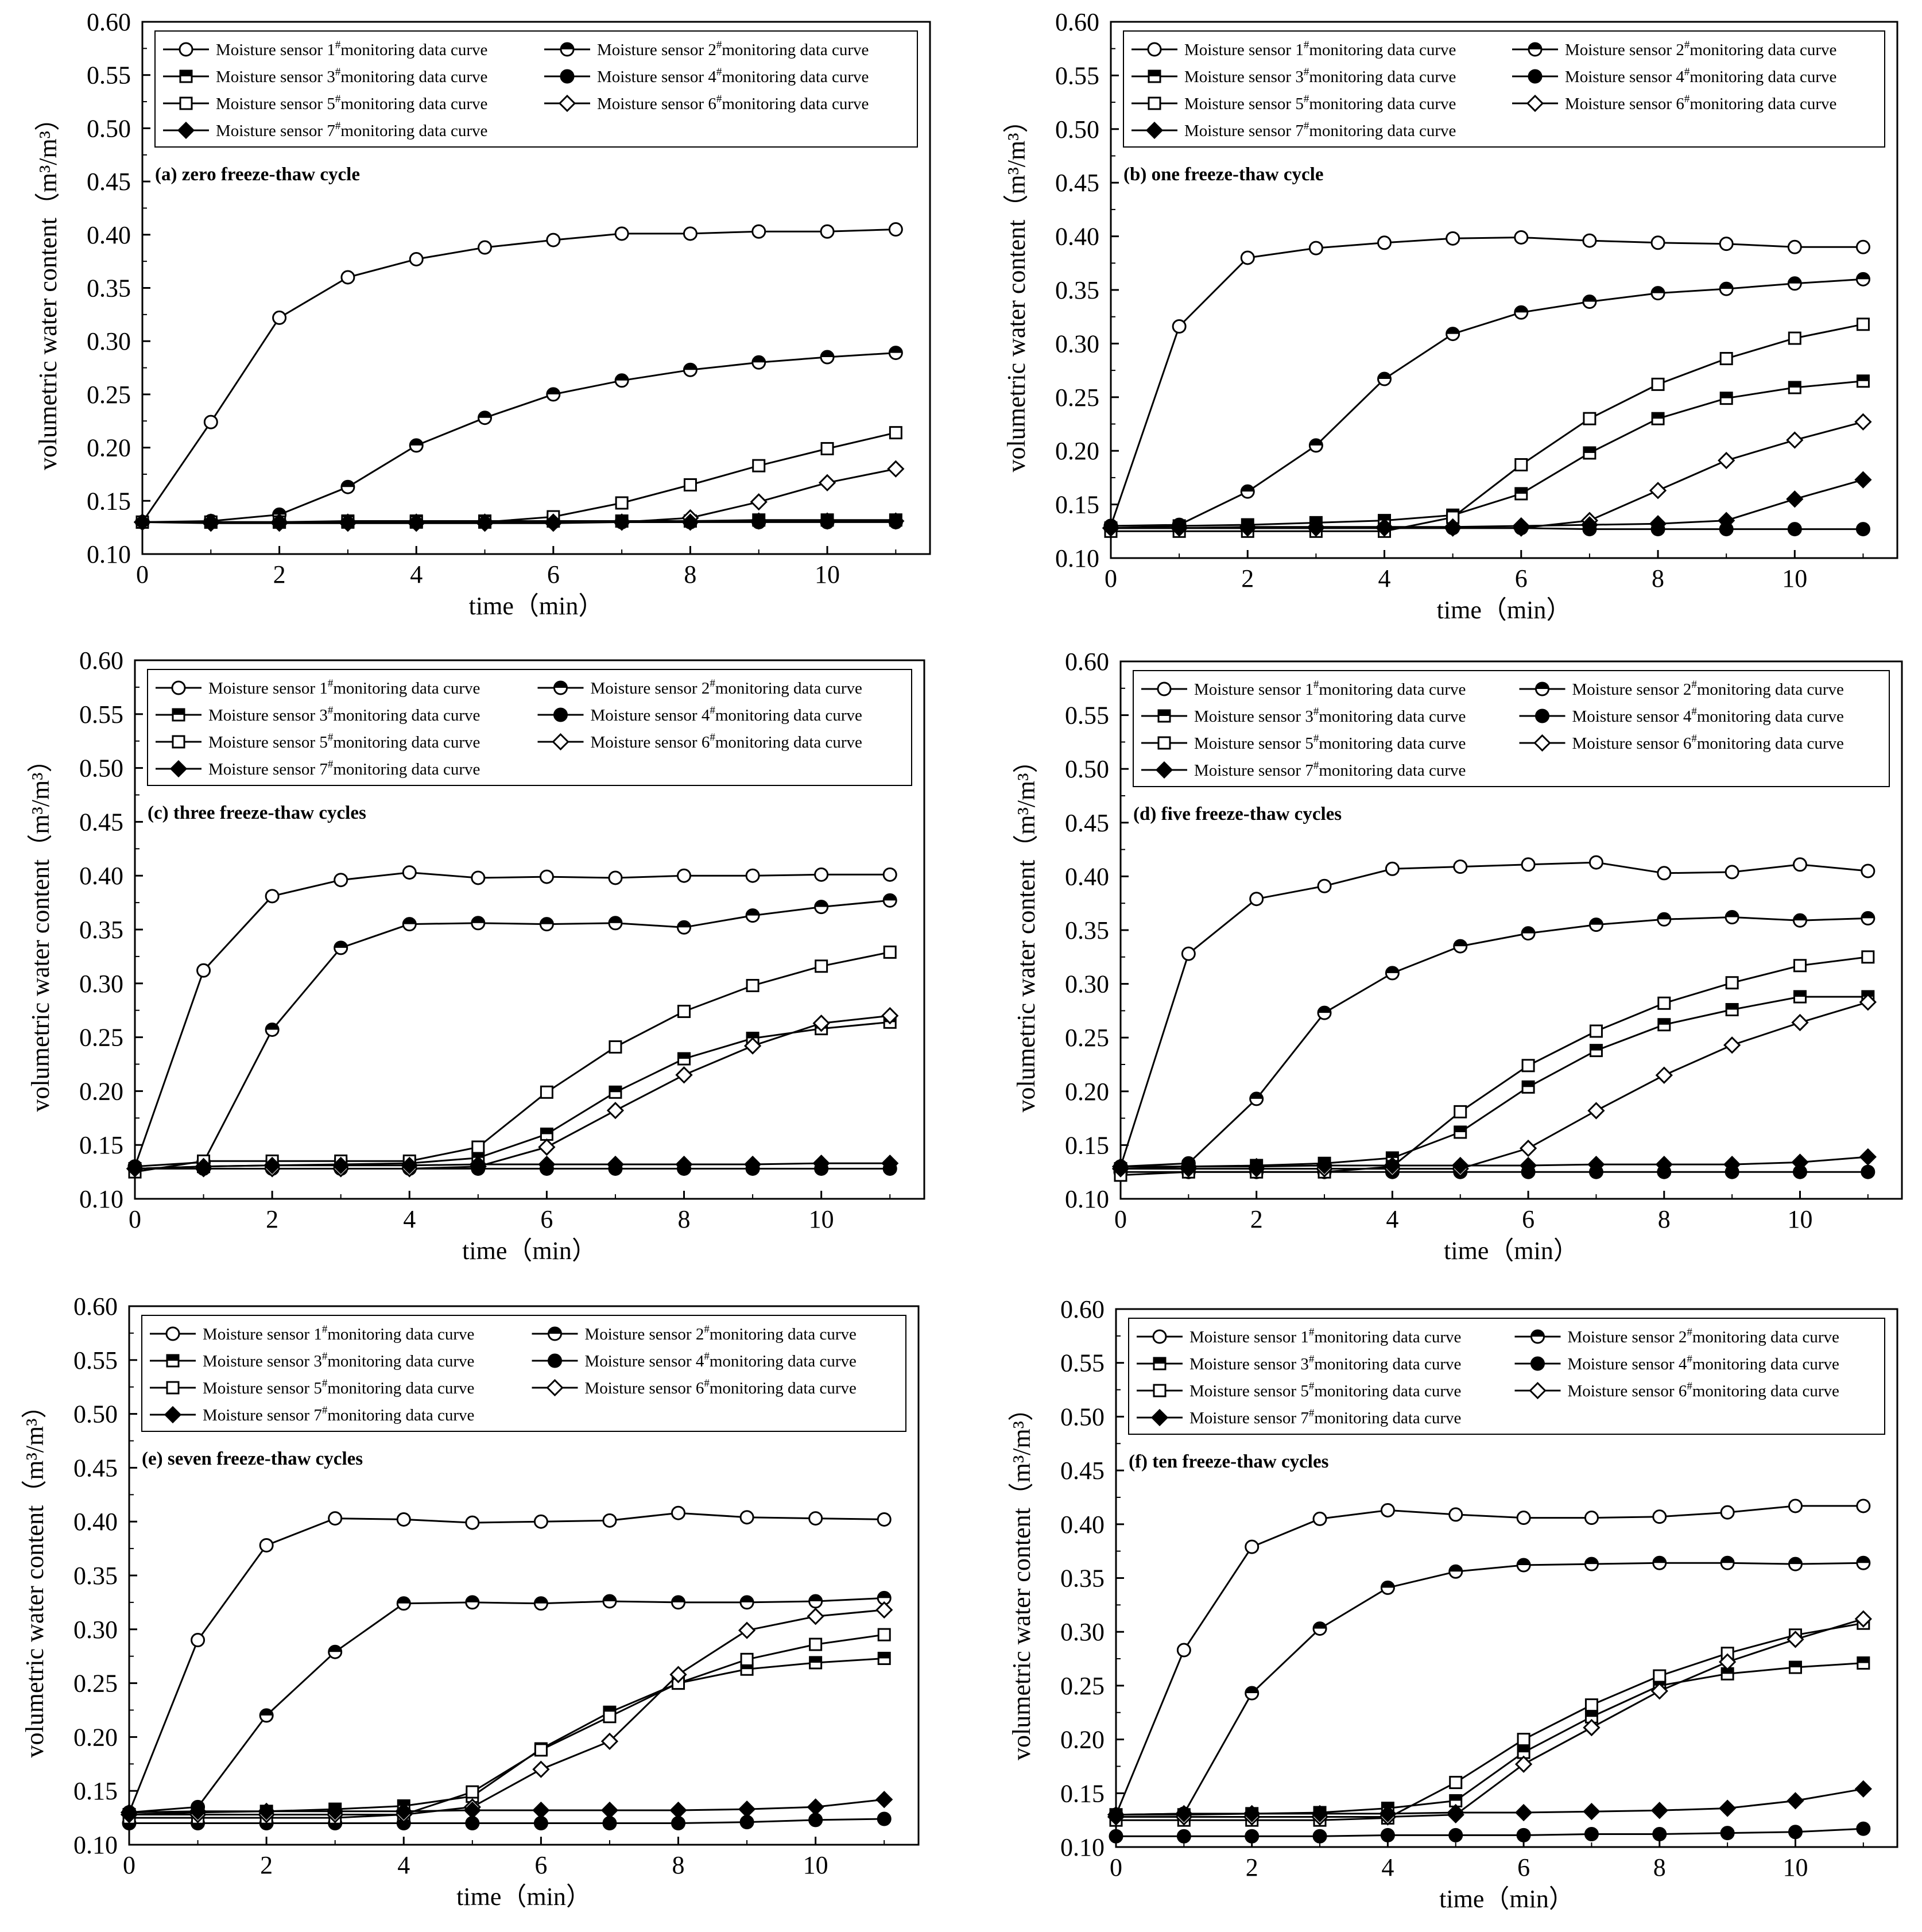 The width and height of the screenshot is (1922, 1932). Describe the element at coordinates (1660, 1867) in the screenshot. I see `x-tick-label: 8` at that location.